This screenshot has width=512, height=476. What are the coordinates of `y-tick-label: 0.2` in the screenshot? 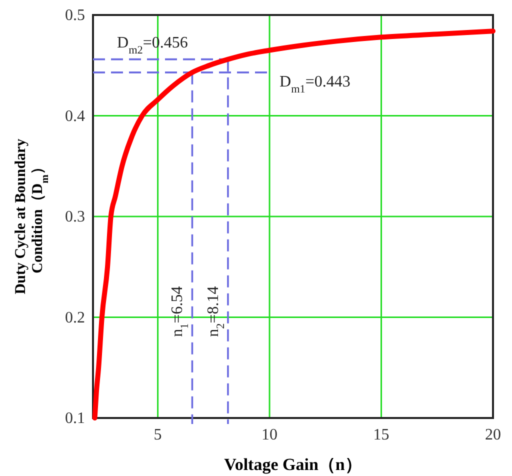 It's located at (75, 317).